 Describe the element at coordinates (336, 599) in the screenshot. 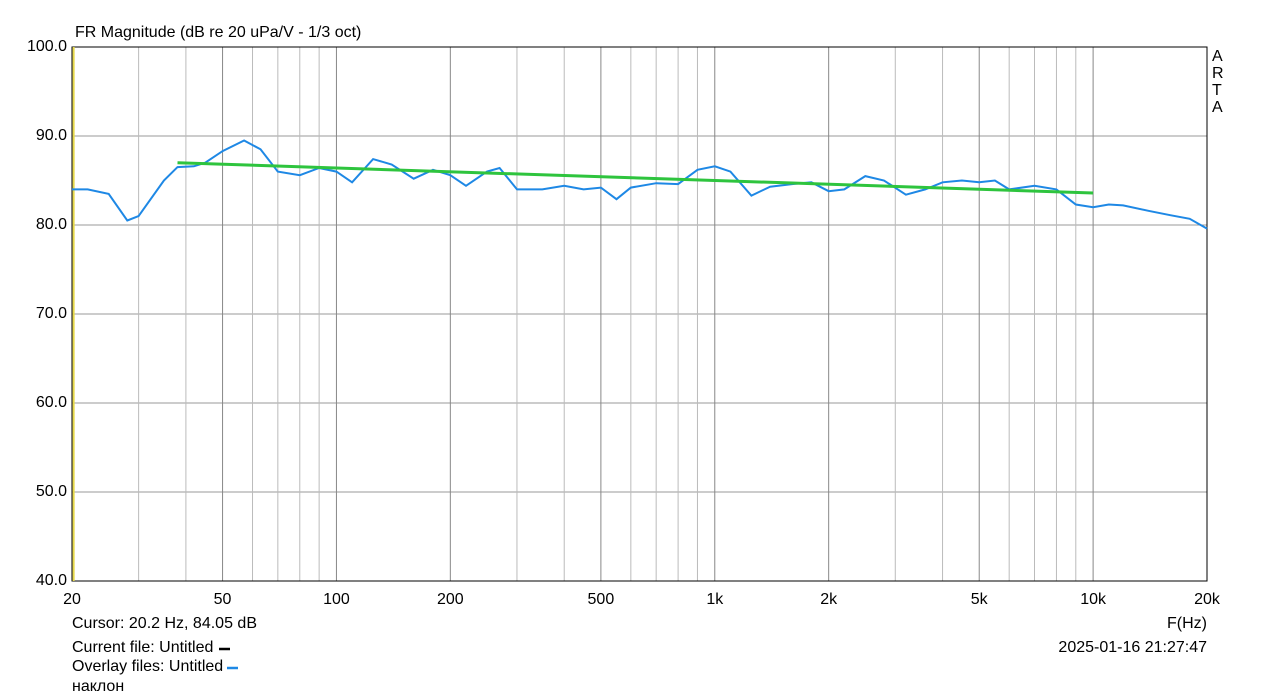

I see `x-tick-label: 100` at that location.